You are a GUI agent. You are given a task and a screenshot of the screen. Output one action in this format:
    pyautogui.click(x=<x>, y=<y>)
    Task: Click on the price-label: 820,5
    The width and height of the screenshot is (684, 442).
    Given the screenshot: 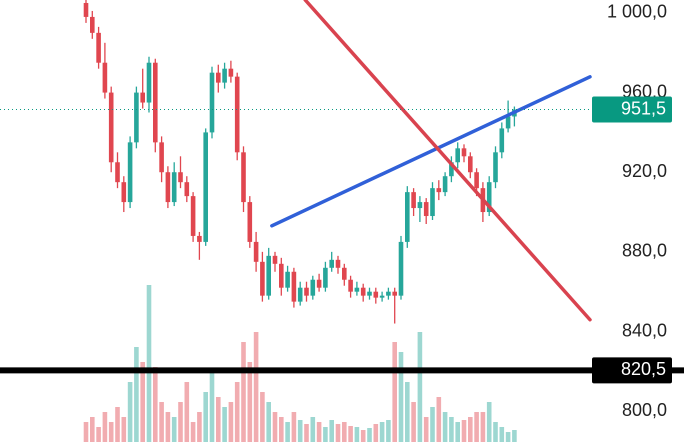 What is the action you would take?
    pyautogui.click(x=643, y=369)
    